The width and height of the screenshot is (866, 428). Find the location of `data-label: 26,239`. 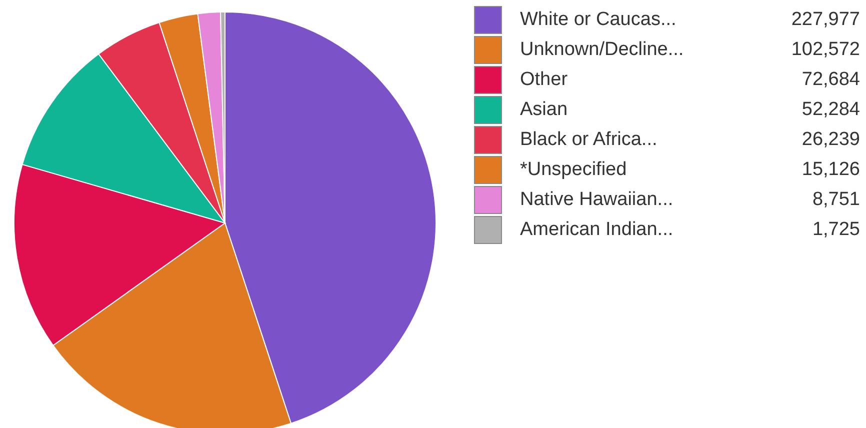

data-label: 26,239 is located at coordinates (831, 140).